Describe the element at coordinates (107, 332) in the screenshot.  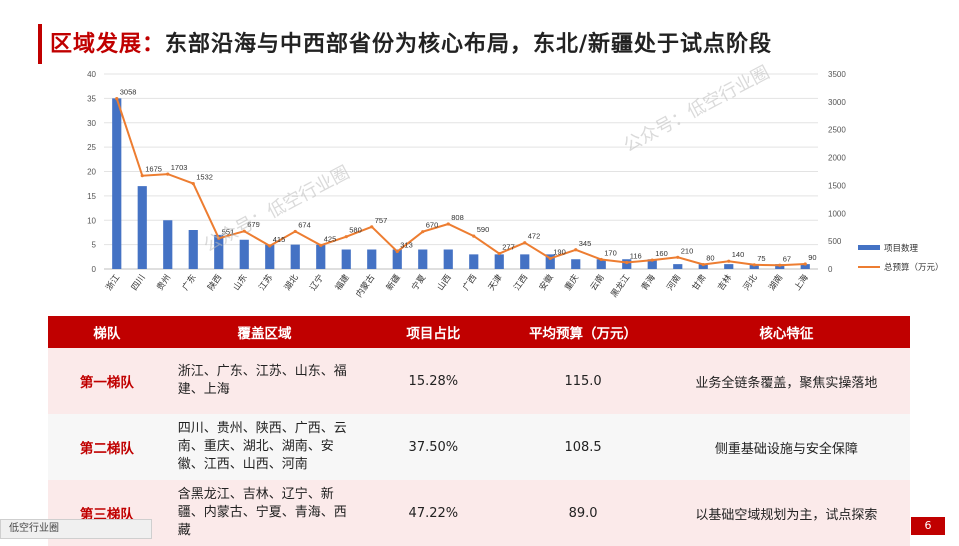
I see `header-tier: 梯队` at that location.